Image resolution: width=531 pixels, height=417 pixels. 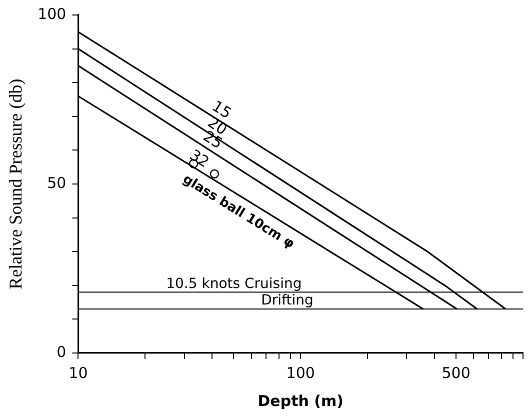 I want to click on x-tick-label: 10, so click(x=78, y=373).